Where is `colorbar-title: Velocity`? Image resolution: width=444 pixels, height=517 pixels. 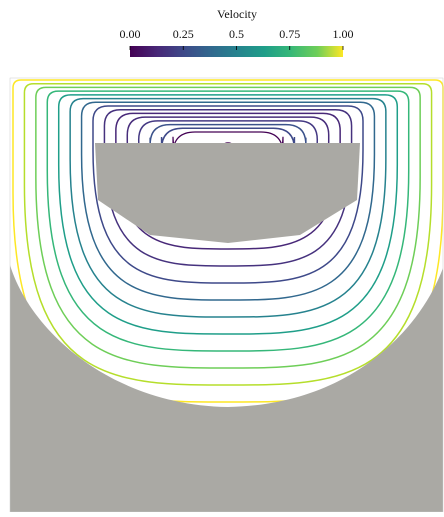 colorbar-title: Velocity is located at coordinates (237, 14).